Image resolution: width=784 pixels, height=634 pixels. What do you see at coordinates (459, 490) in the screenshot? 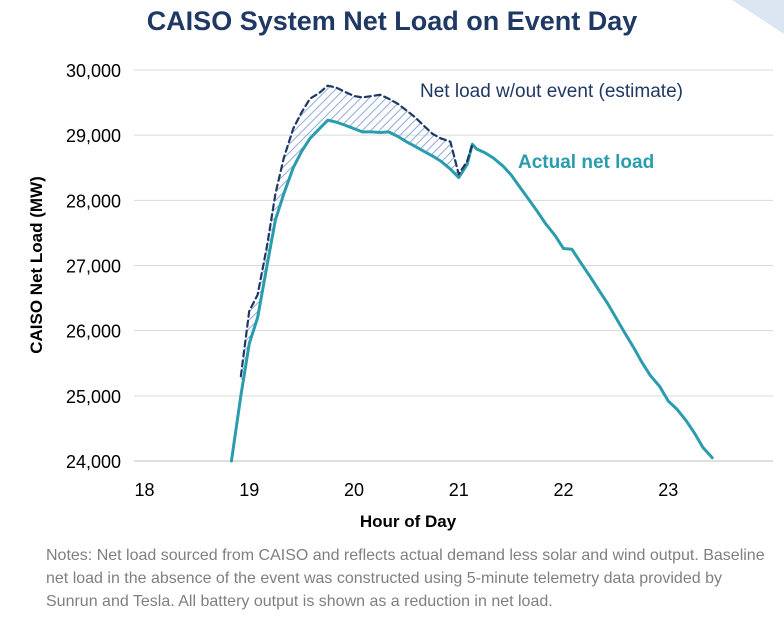
I see `x-tick-label: 21` at bounding box center [459, 490].